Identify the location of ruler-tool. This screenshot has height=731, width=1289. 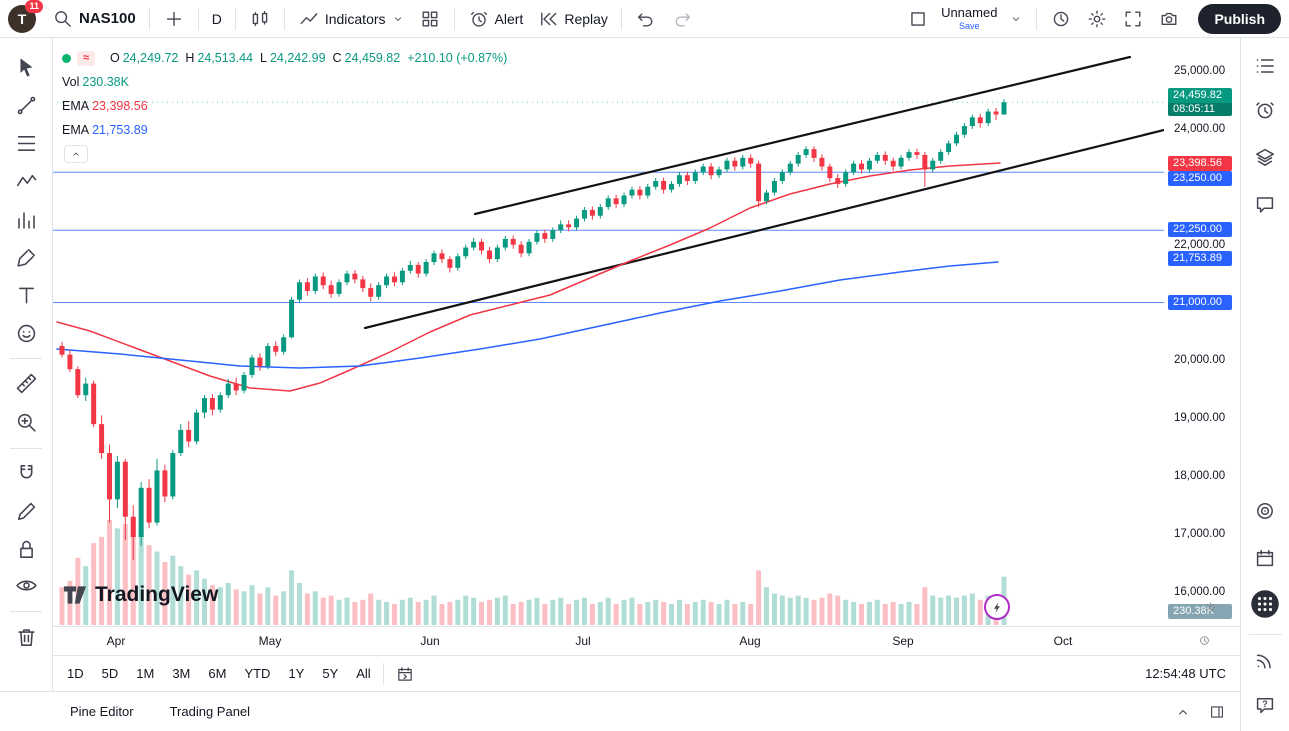
(26, 383).